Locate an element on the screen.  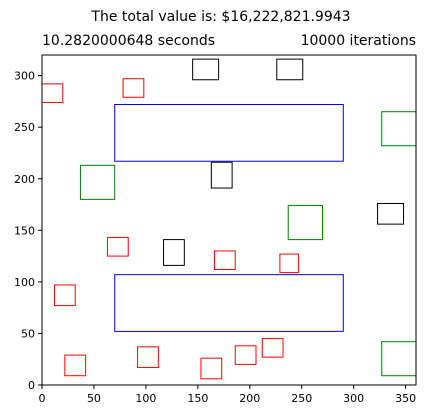
y-tick-label: 300 is located at coordinates (24, 76).